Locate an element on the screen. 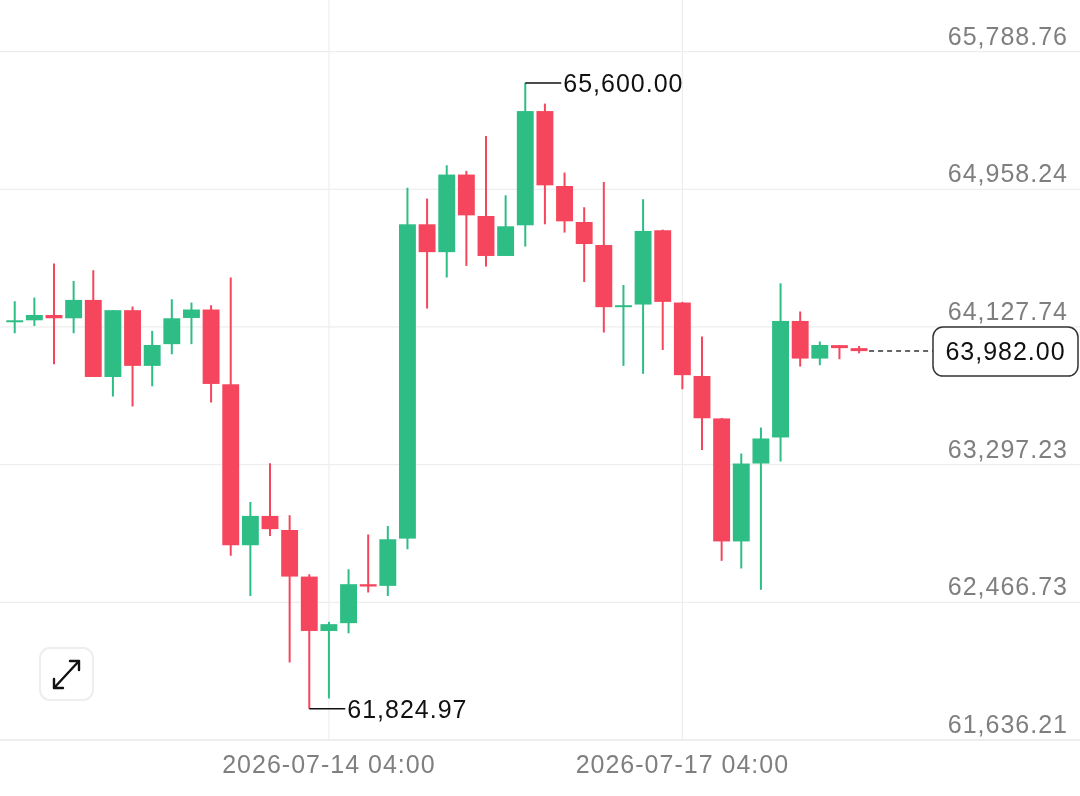 The image size is (1080, 796). y-tick-label: 64,958.24 is located at coordinates (1007, 173).